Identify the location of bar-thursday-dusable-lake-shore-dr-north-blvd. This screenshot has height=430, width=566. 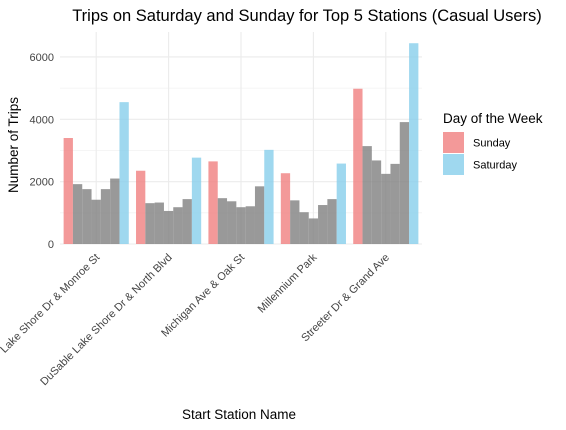
(178, 225).